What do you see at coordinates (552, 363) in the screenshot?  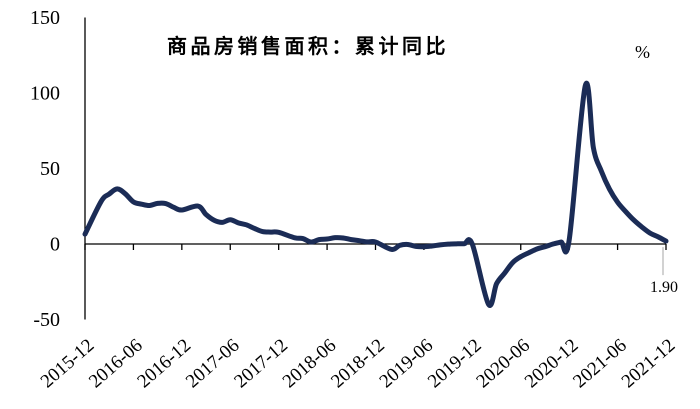 I see `x-tick-label: 2020-12` at bounding box center [552, 363].